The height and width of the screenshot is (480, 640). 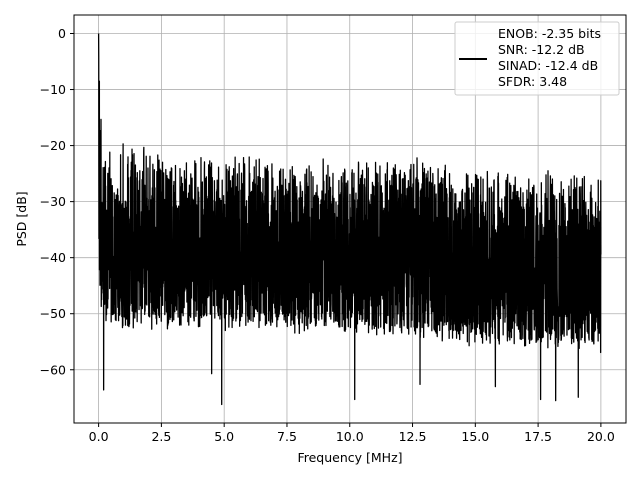 I want to click on x-tick-label: 15.0, so click(x=475, y=436).